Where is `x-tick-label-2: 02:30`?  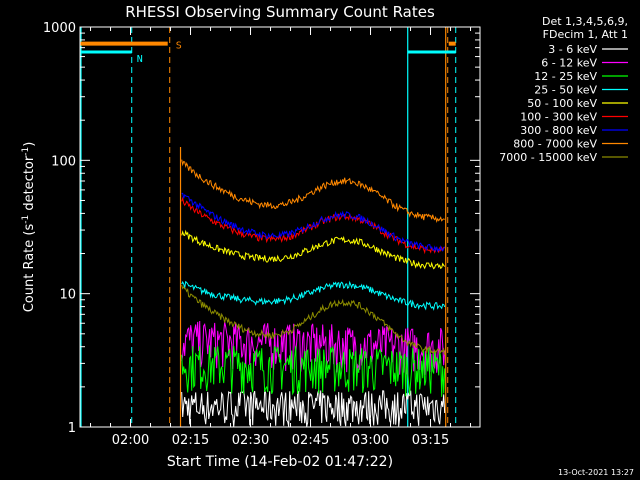 x-tick-label-2: 02:30 is located at coordinates (250, 440).